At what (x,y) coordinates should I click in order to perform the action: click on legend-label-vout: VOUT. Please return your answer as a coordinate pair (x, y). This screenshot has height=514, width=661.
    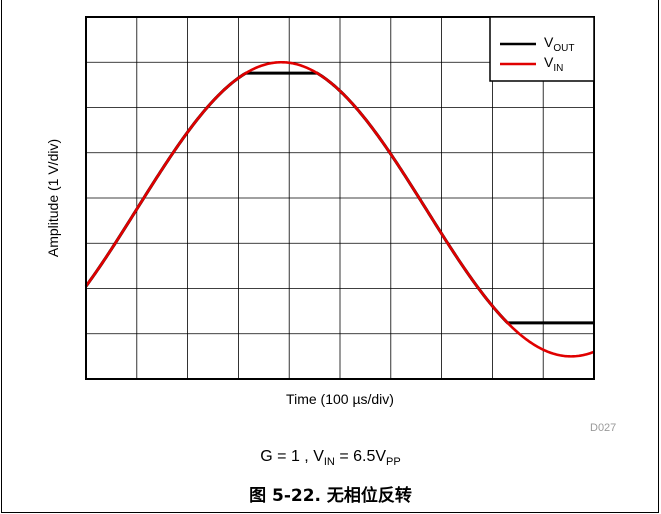
    Looking at the image, I should click on (559, 44).